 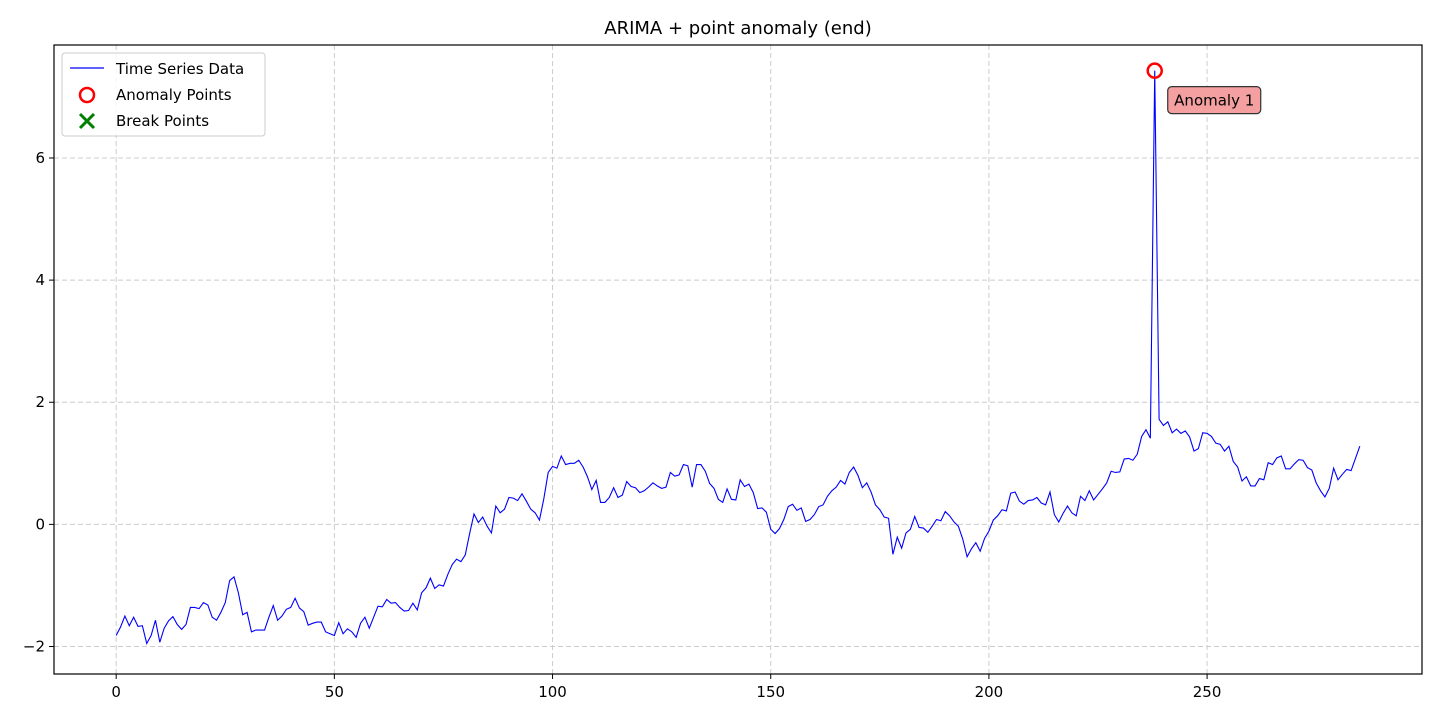 What do you see at coordinates (737, 28) in the screenshot?
I see `chart-title: ARIMA + point anomaly (end)` at bounding box center [737, 28].